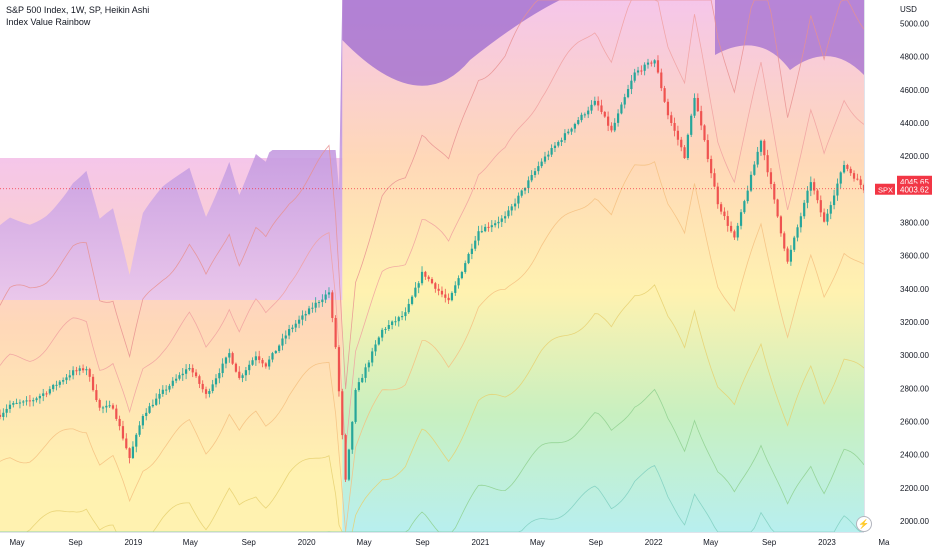  What do you see at coordinates (914, 256) in the screenshot?
I see `y-tick-label: 3600.00` at bounding box center [914, 256].